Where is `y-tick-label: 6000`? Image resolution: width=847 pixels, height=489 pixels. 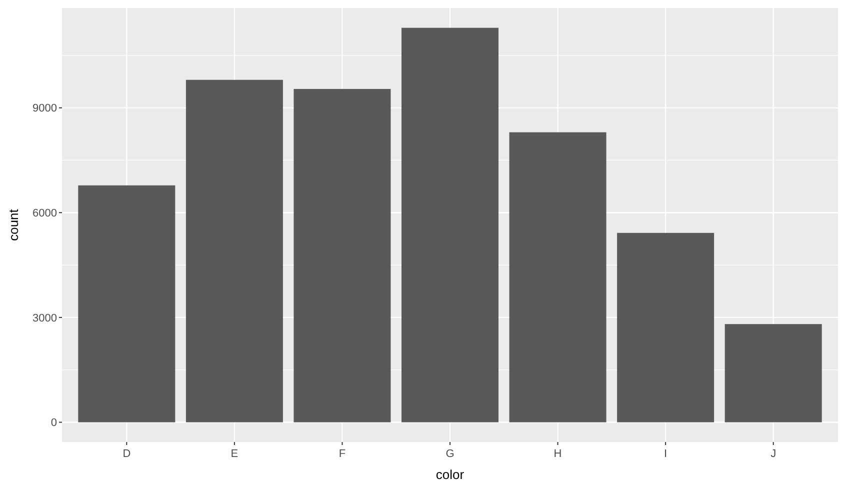 y-tick-label: 6000 is located at coordinates (44, 213).